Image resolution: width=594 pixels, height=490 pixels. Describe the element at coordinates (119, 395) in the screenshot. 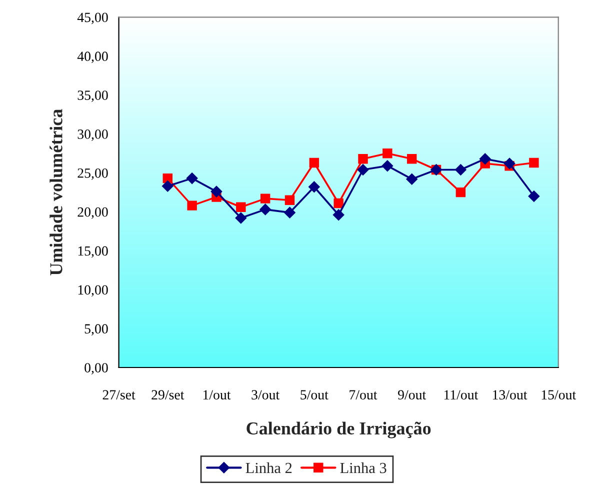

I see `x-tick-label: 27/set` at that location.